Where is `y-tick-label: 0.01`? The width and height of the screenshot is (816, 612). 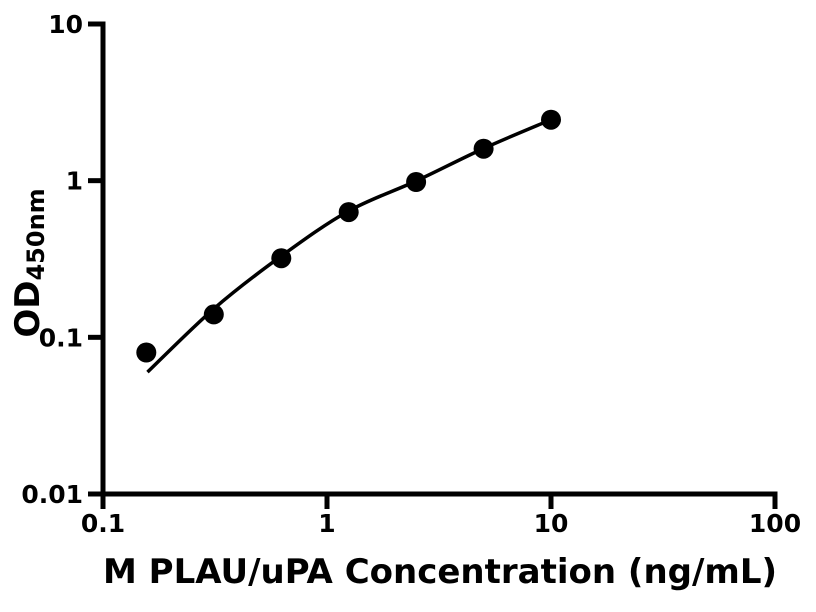
y-tick-label: 0.01 is located at coordinates (52, 494).